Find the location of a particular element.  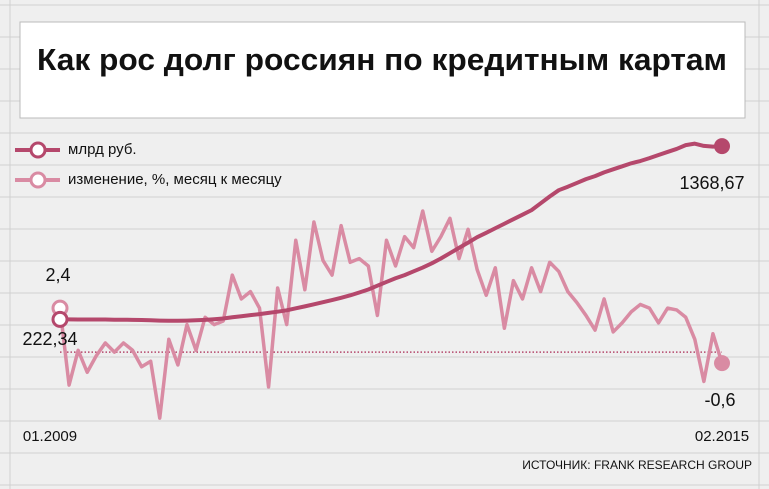

chart-title: Как рос долг россиян по кредитным картам is located at coordinates (382, 59).